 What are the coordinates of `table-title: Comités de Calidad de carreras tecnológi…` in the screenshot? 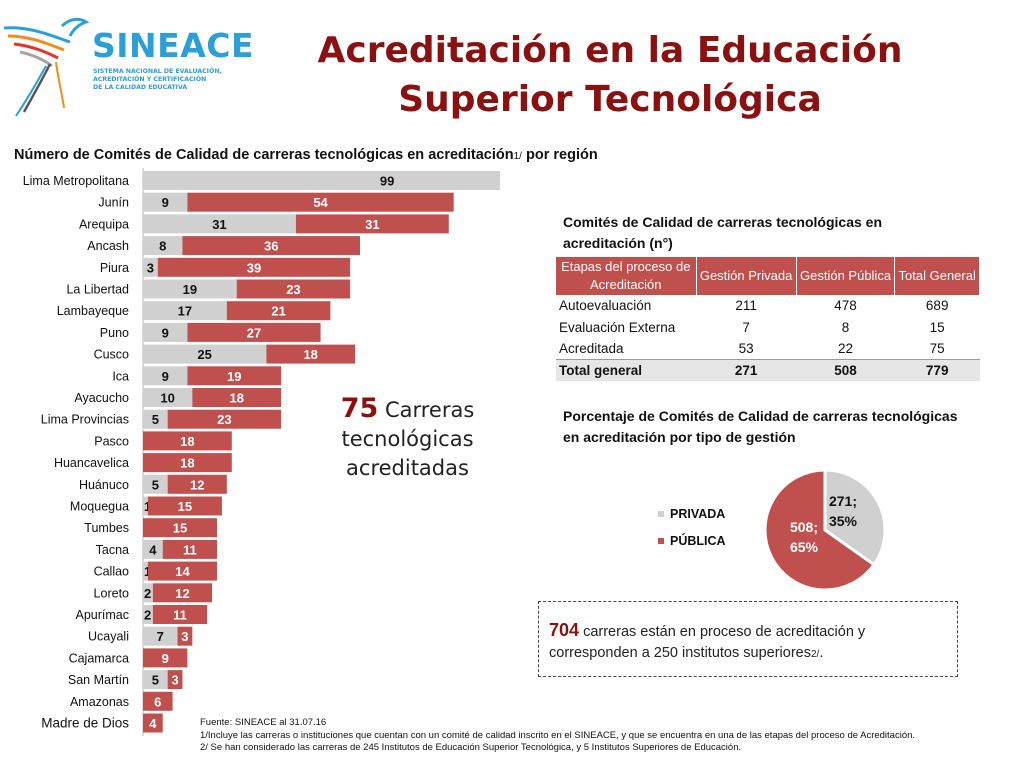 It's located at (723, 232).